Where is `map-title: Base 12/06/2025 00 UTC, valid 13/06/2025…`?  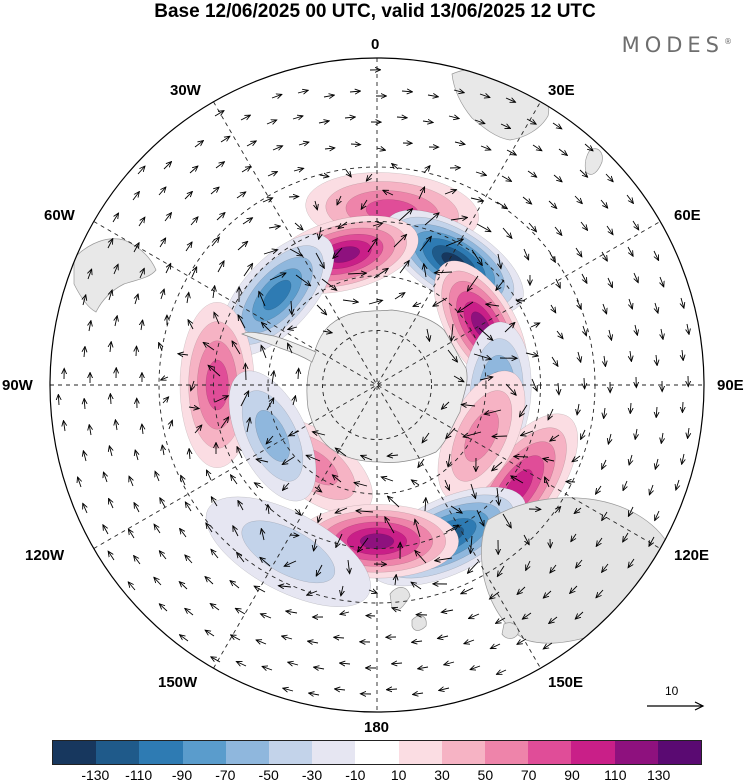
map-title: Base 12/06/2025 00 UTC, valid 13/06/2025… is located at coordinates (375, 11).